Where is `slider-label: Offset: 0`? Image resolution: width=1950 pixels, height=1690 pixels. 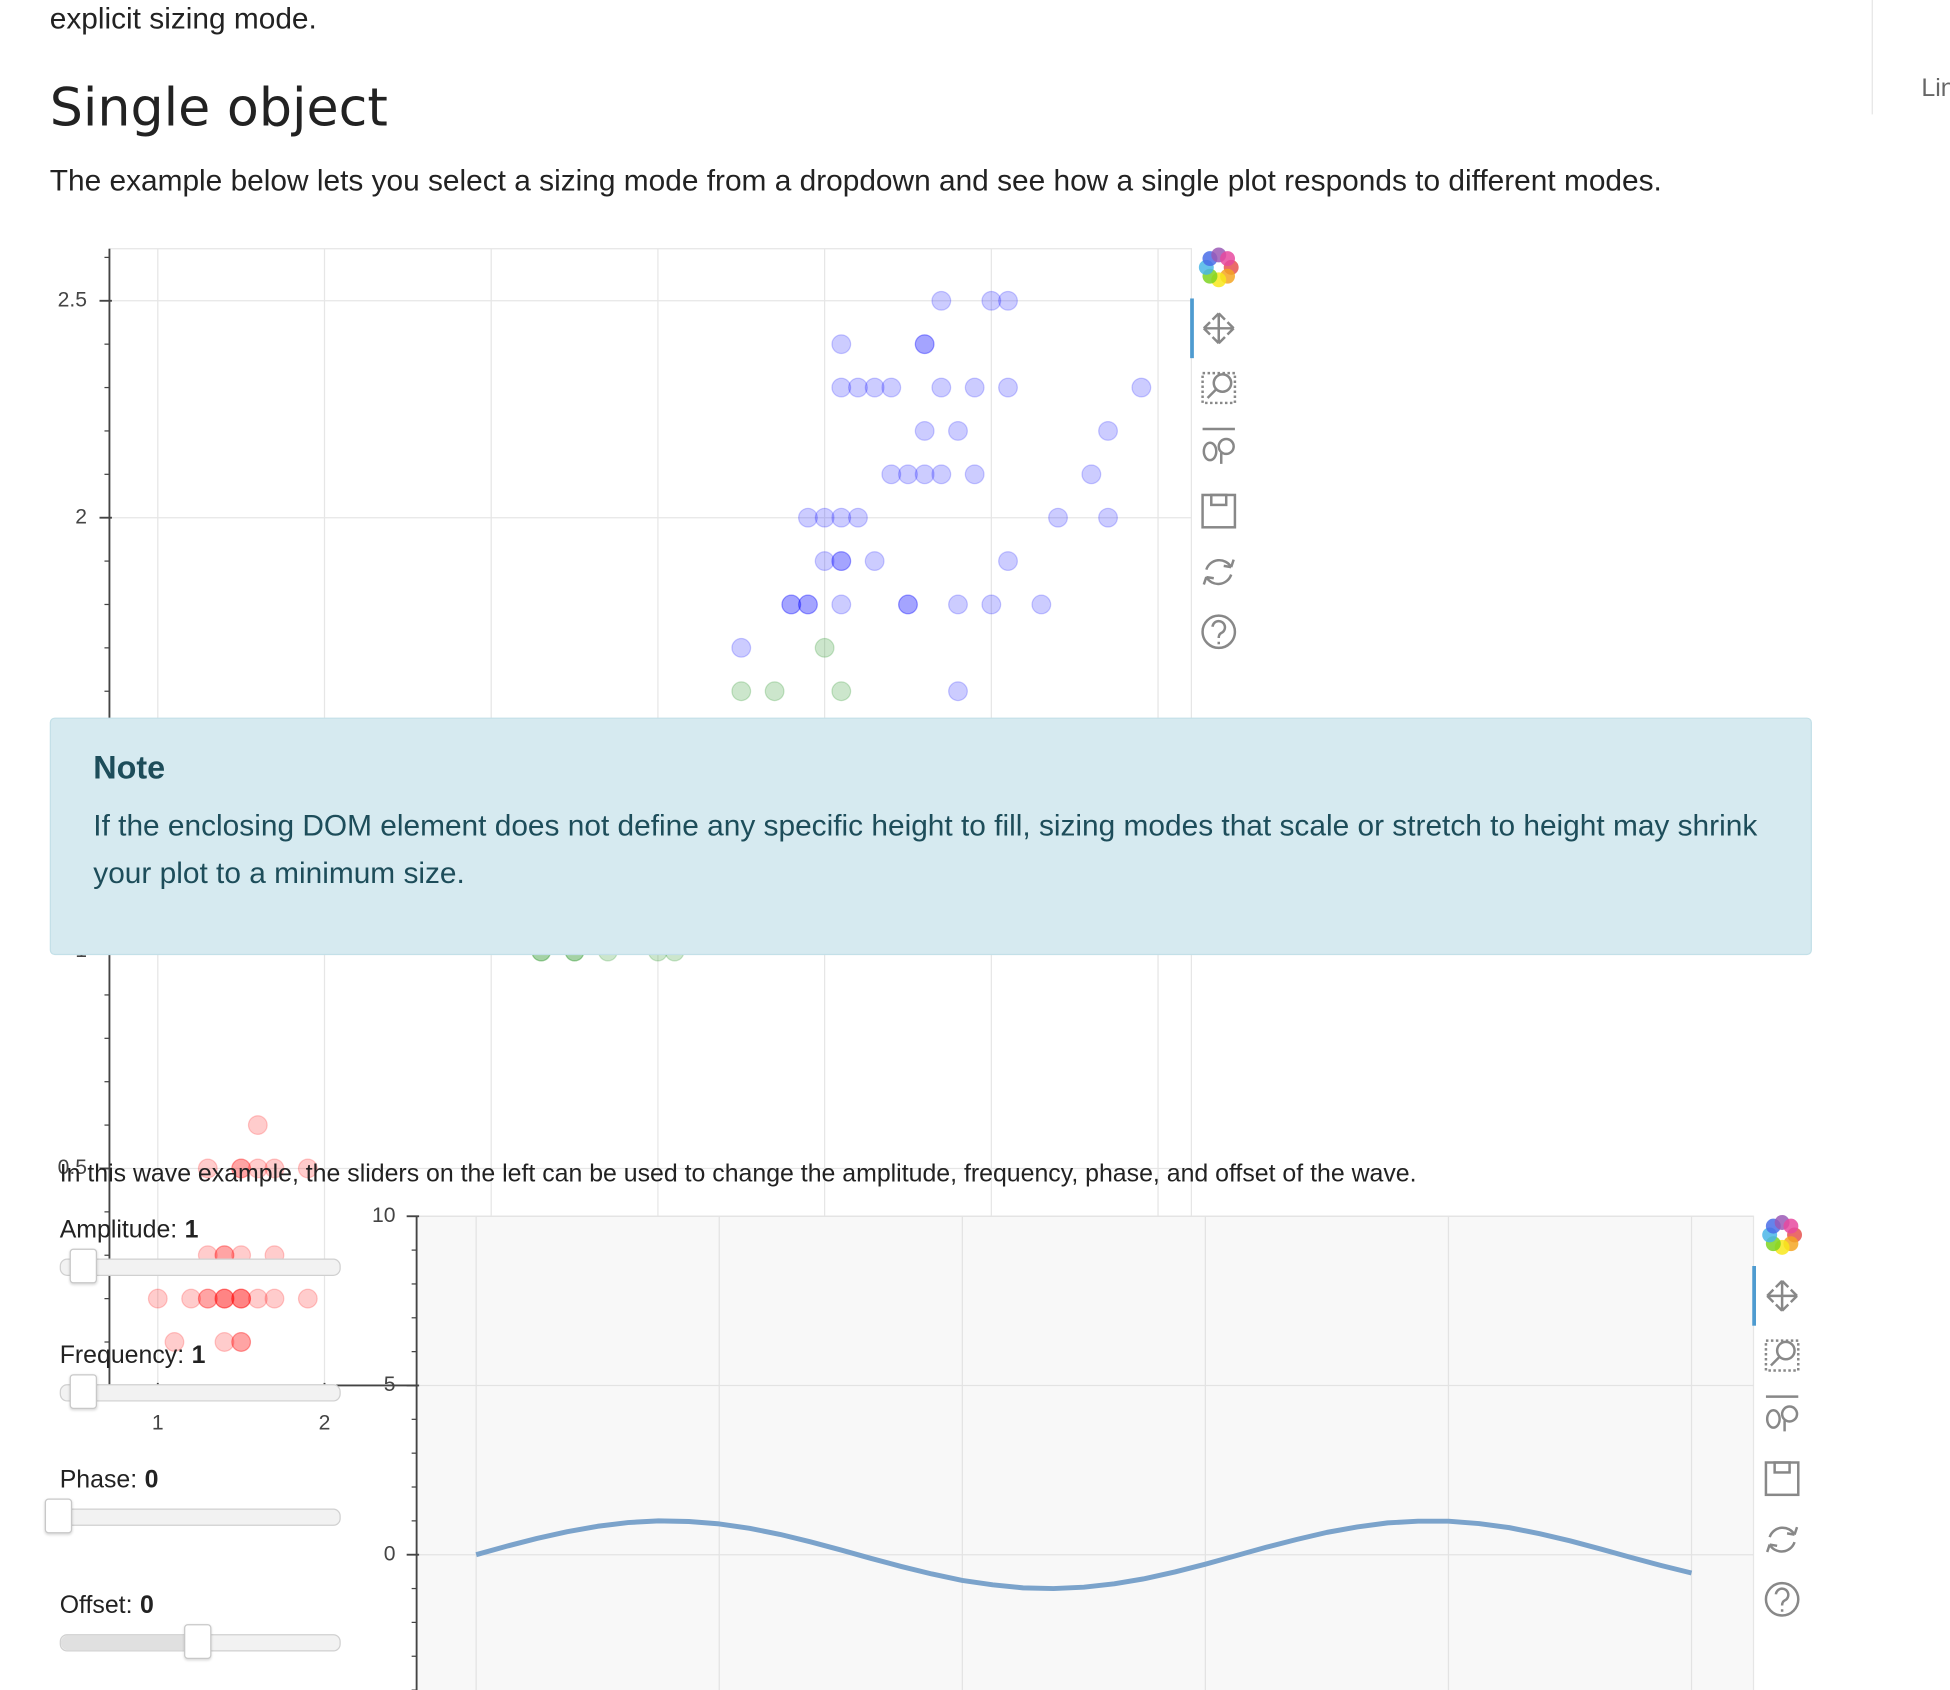
slider-label: Offset: 0 is located at coordinates (107, 1606).